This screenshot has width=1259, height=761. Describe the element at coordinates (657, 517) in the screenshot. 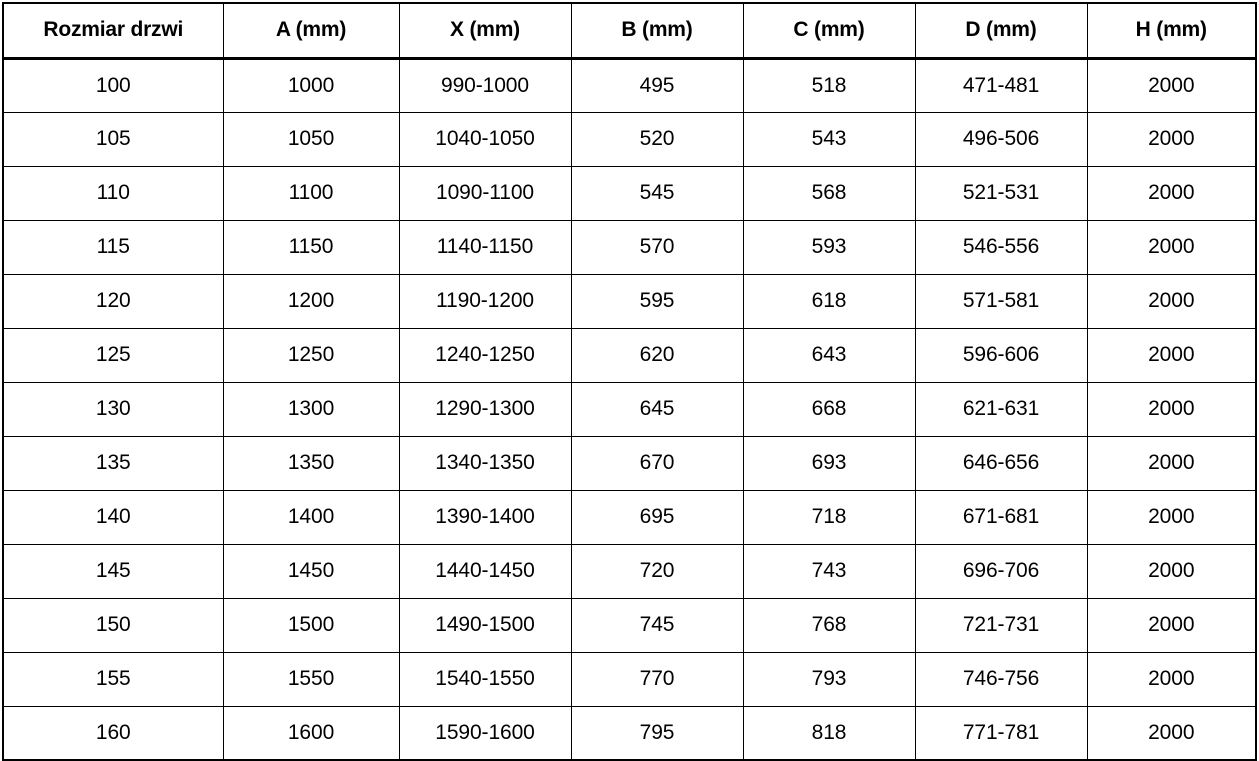

I see `cell-b: 695` at that location.